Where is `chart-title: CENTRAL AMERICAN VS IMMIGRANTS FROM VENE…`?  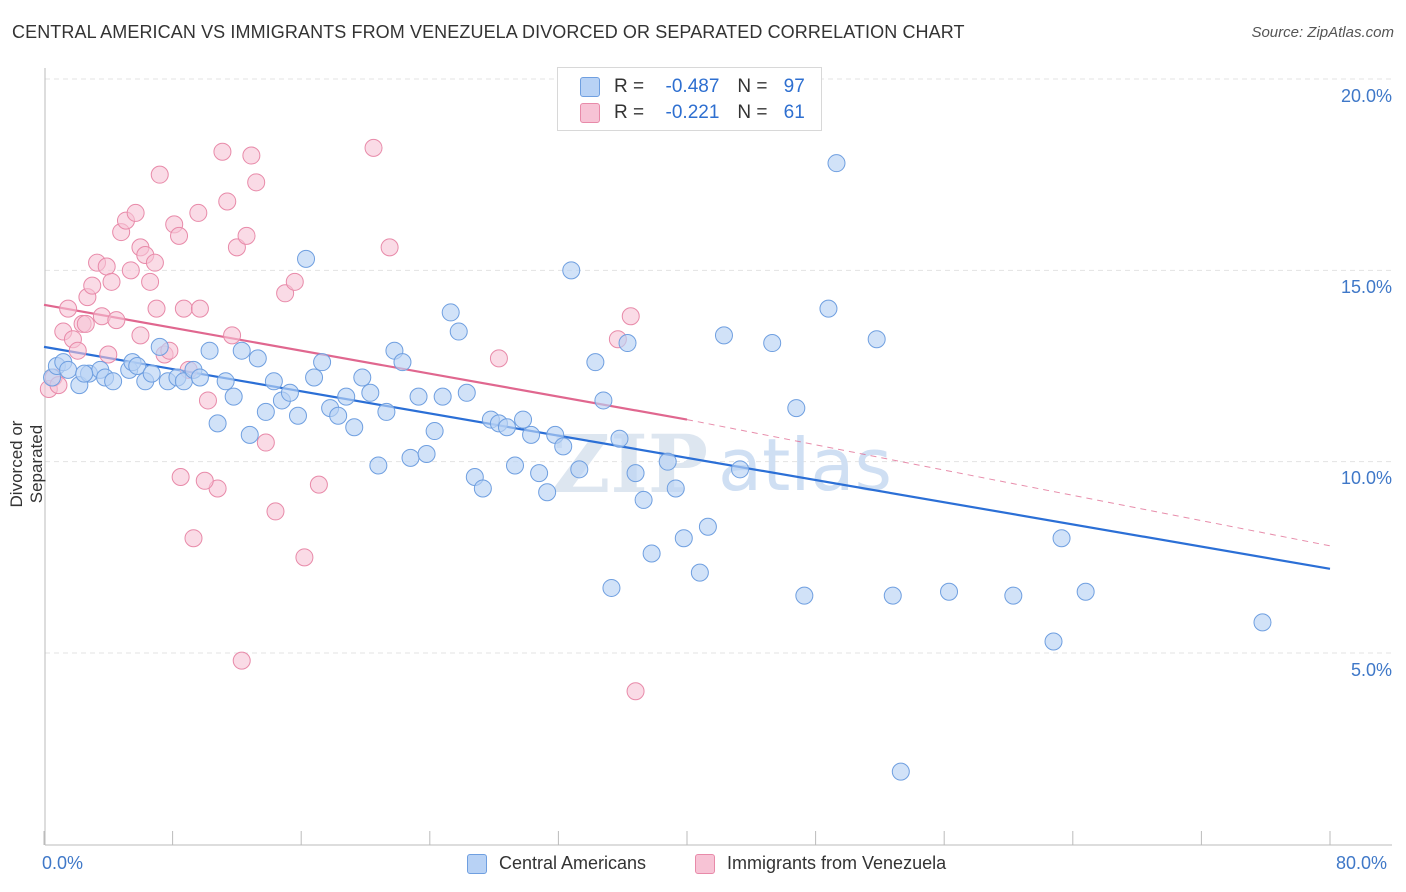 chart-title: CENTRAL AMERICAN VS IMMIGRANTS FROM VENE… is located at coordinates (488, 32).